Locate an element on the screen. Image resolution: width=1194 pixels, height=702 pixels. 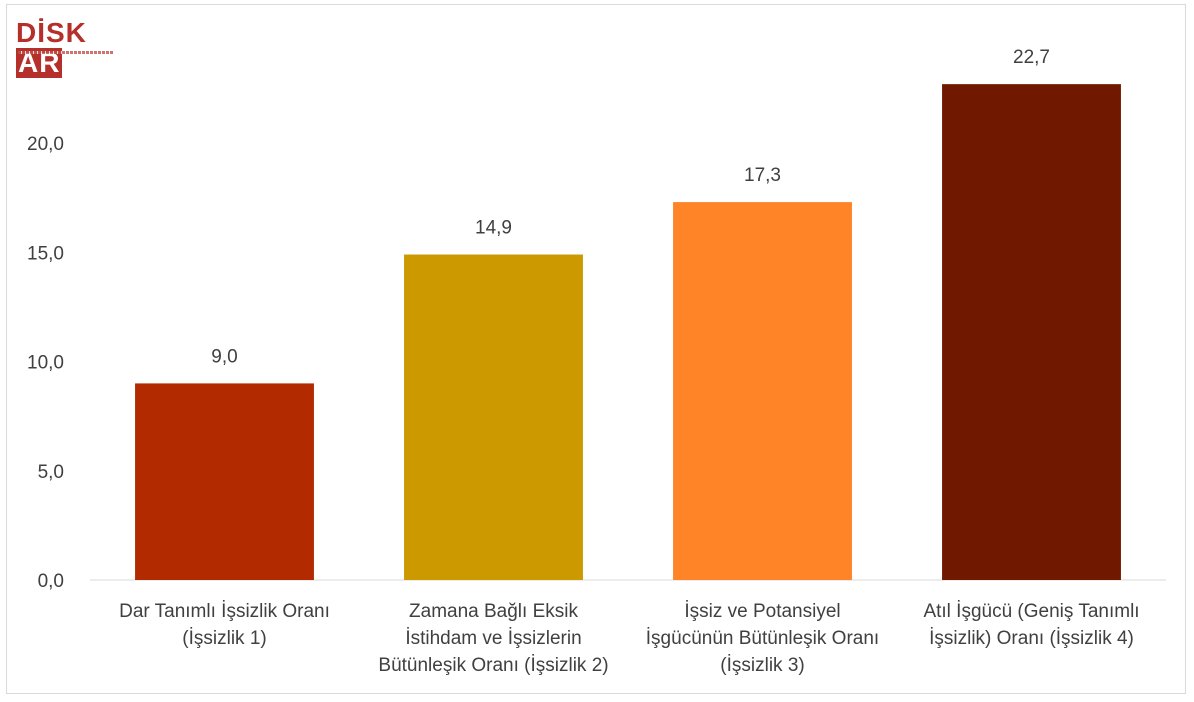
category-label-line: (İşsizlik 1) is located at coordinates (224, 638).